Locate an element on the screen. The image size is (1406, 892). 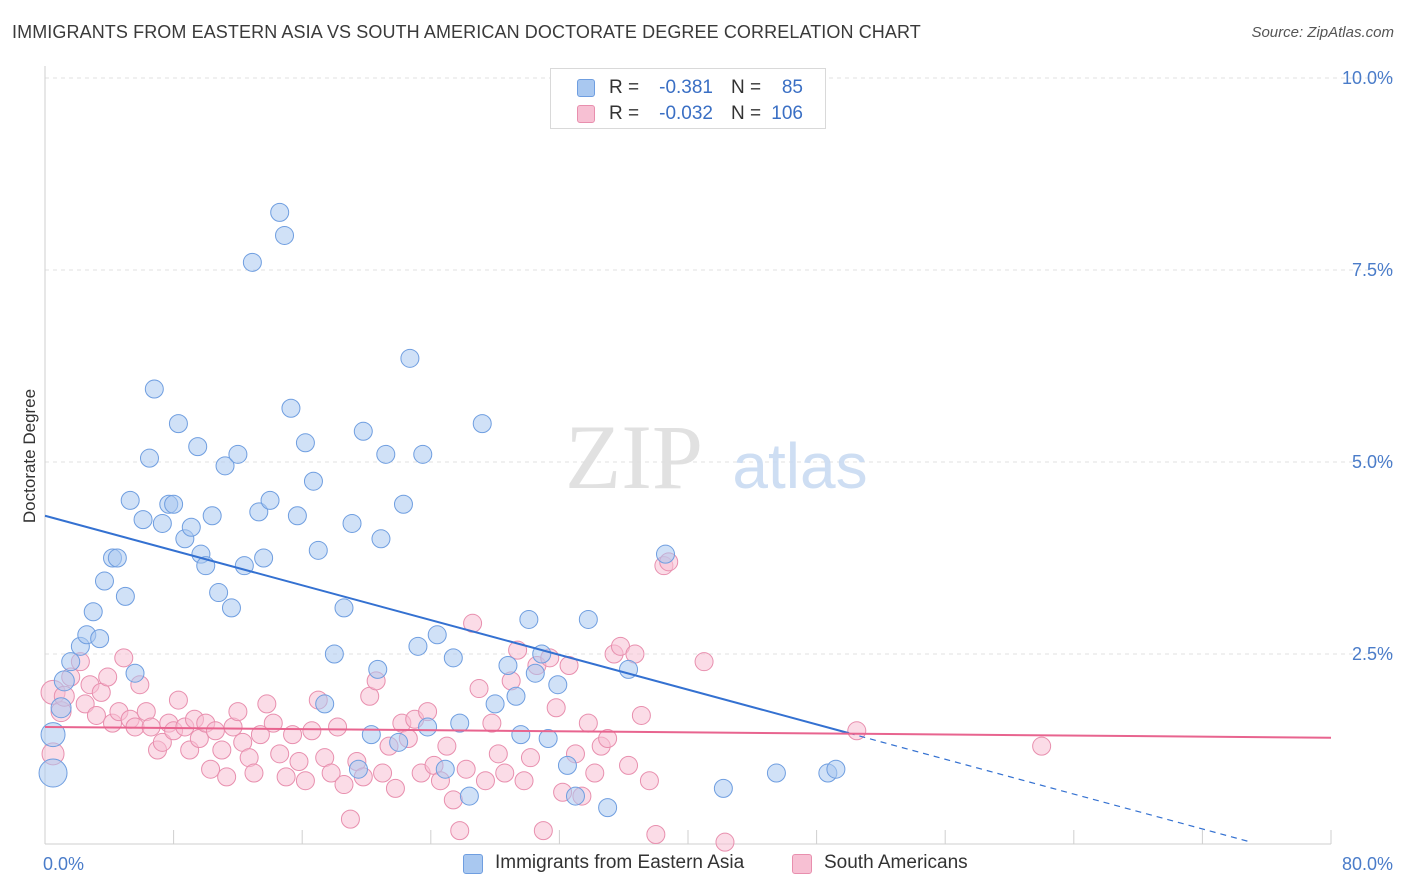
y-tick-label: 5.0% is located at coordinates (1372, 462).